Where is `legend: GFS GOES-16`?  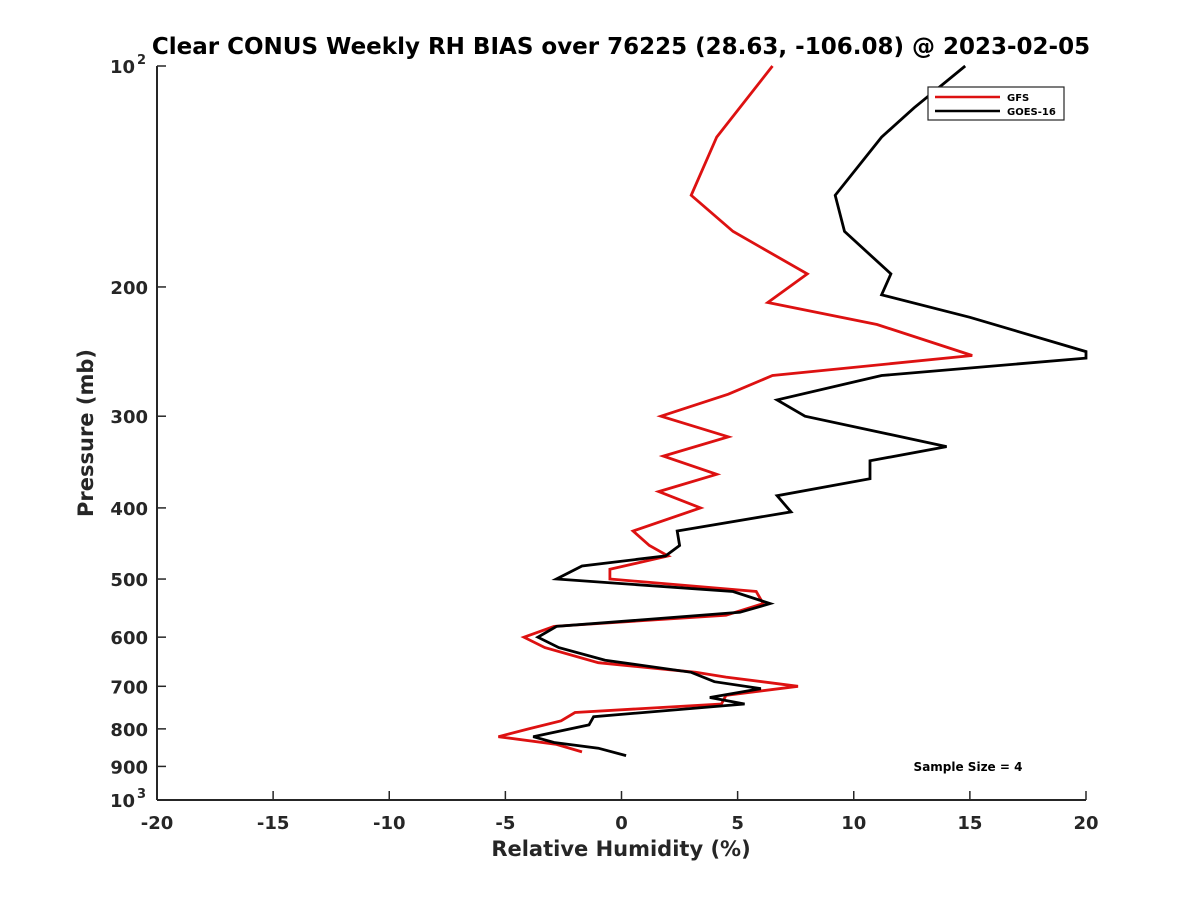
legend: GFS GOES-16 is located at coordinates (996, 103).